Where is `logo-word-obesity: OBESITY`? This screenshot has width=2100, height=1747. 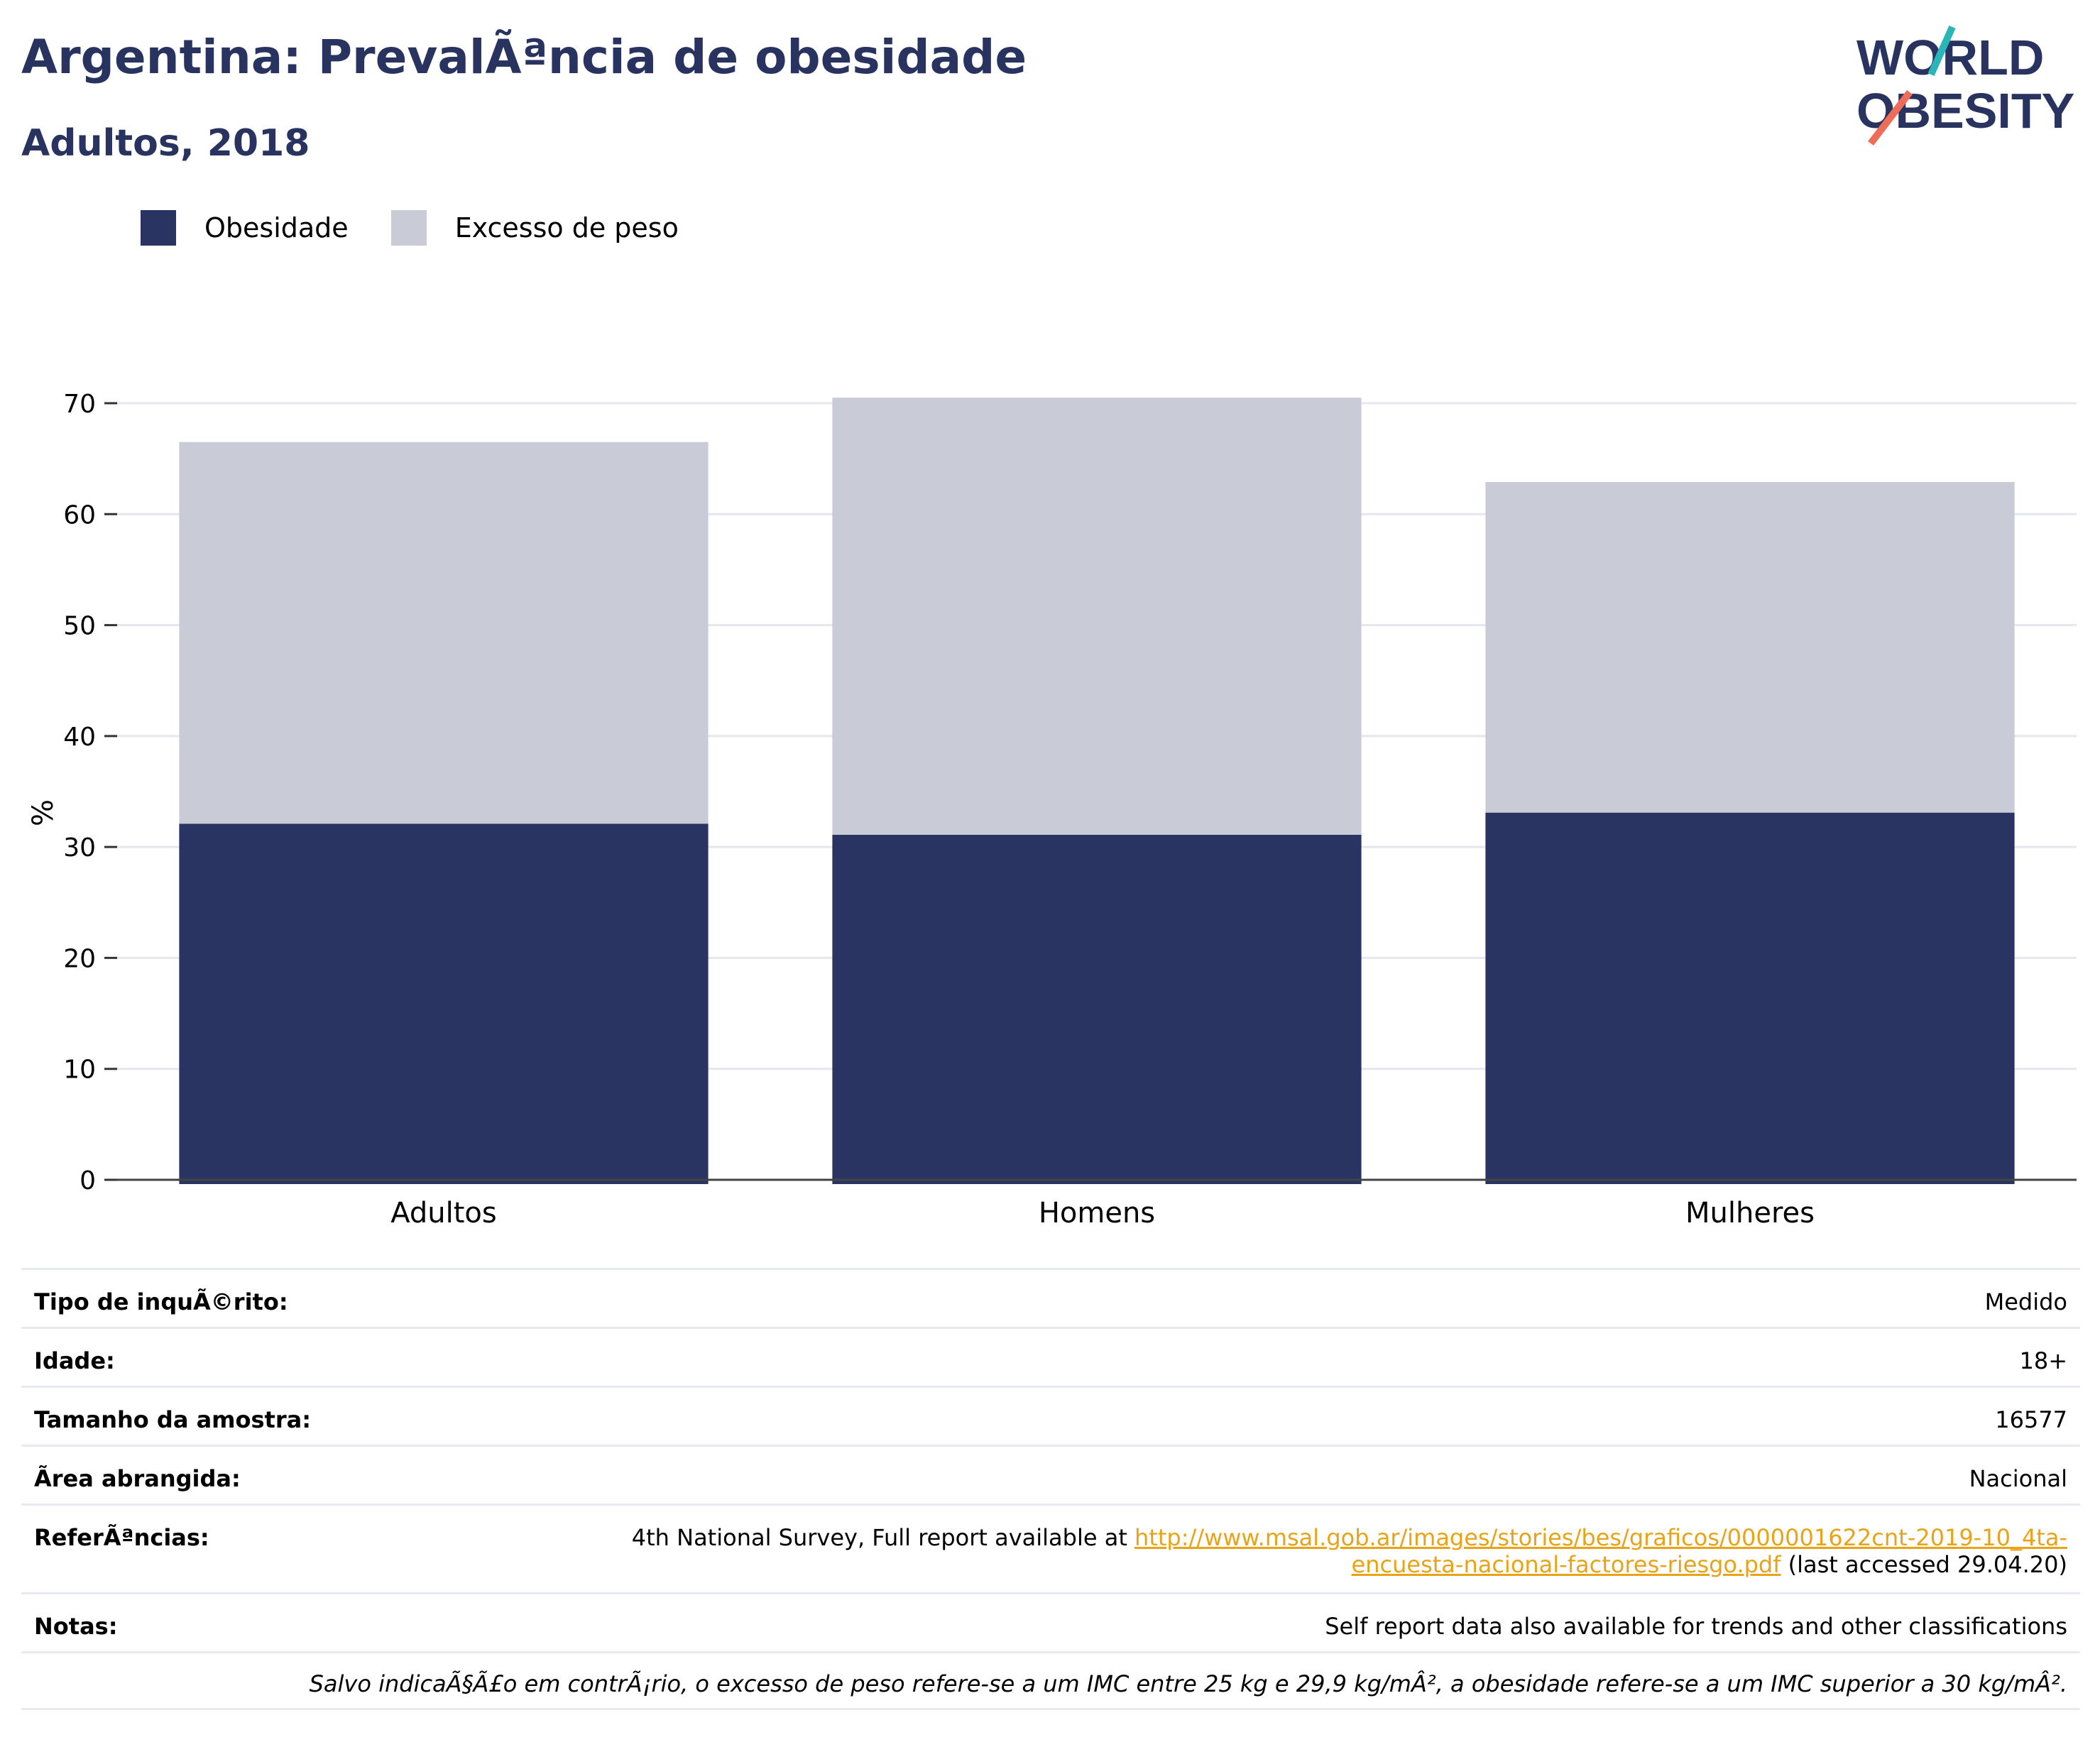 logo-word-obesity: OBESITY is located at coordinates (1965, 110).